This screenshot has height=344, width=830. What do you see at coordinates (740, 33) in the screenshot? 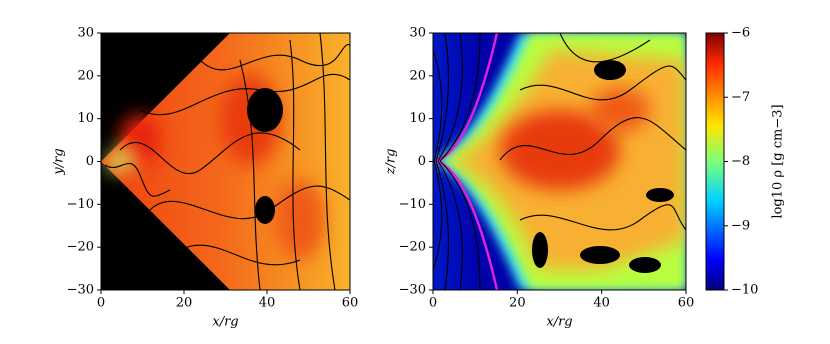
I see `colorbar-tick-label: −6` at bounding box center [740, 33].